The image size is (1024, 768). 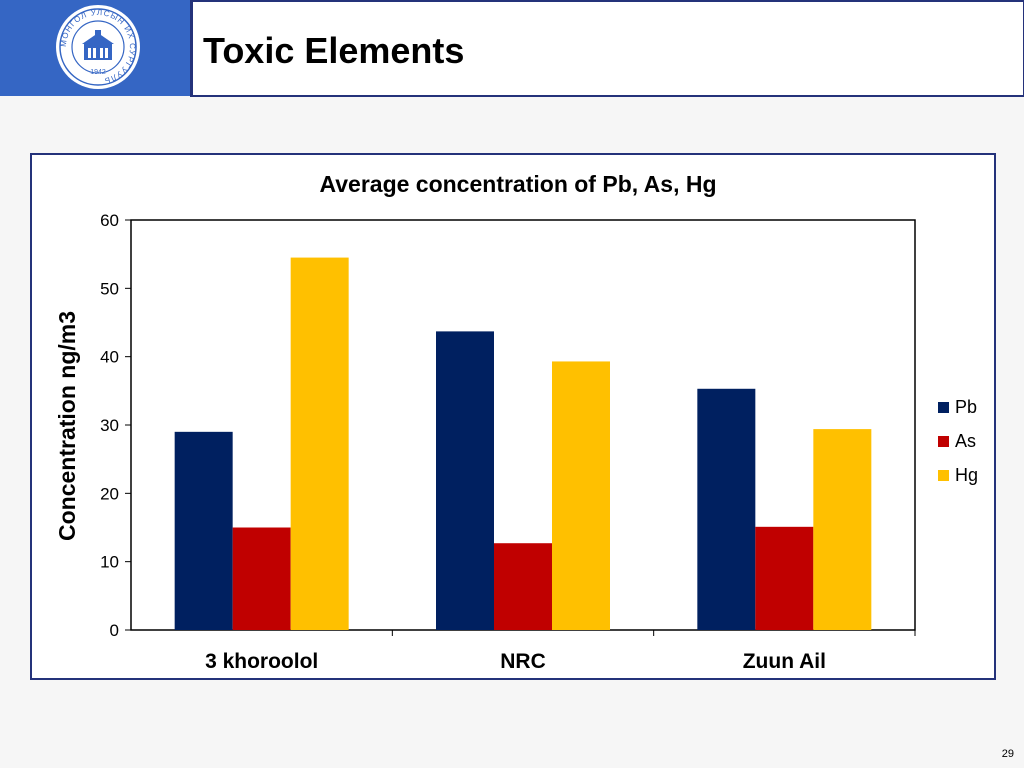 What do you see at coordinates (114, 630) in the screenshot?
I see `y-tick-label: 0` at bounding box center [114, 630].